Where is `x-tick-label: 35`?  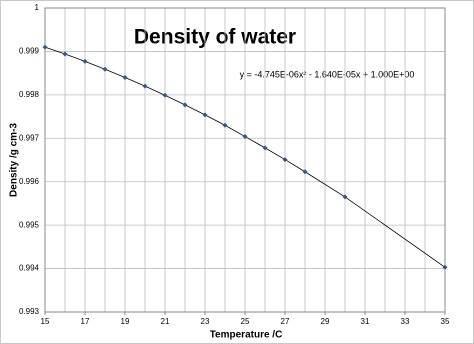
x-tick-label: 35 is located at coordinates (445, 321).